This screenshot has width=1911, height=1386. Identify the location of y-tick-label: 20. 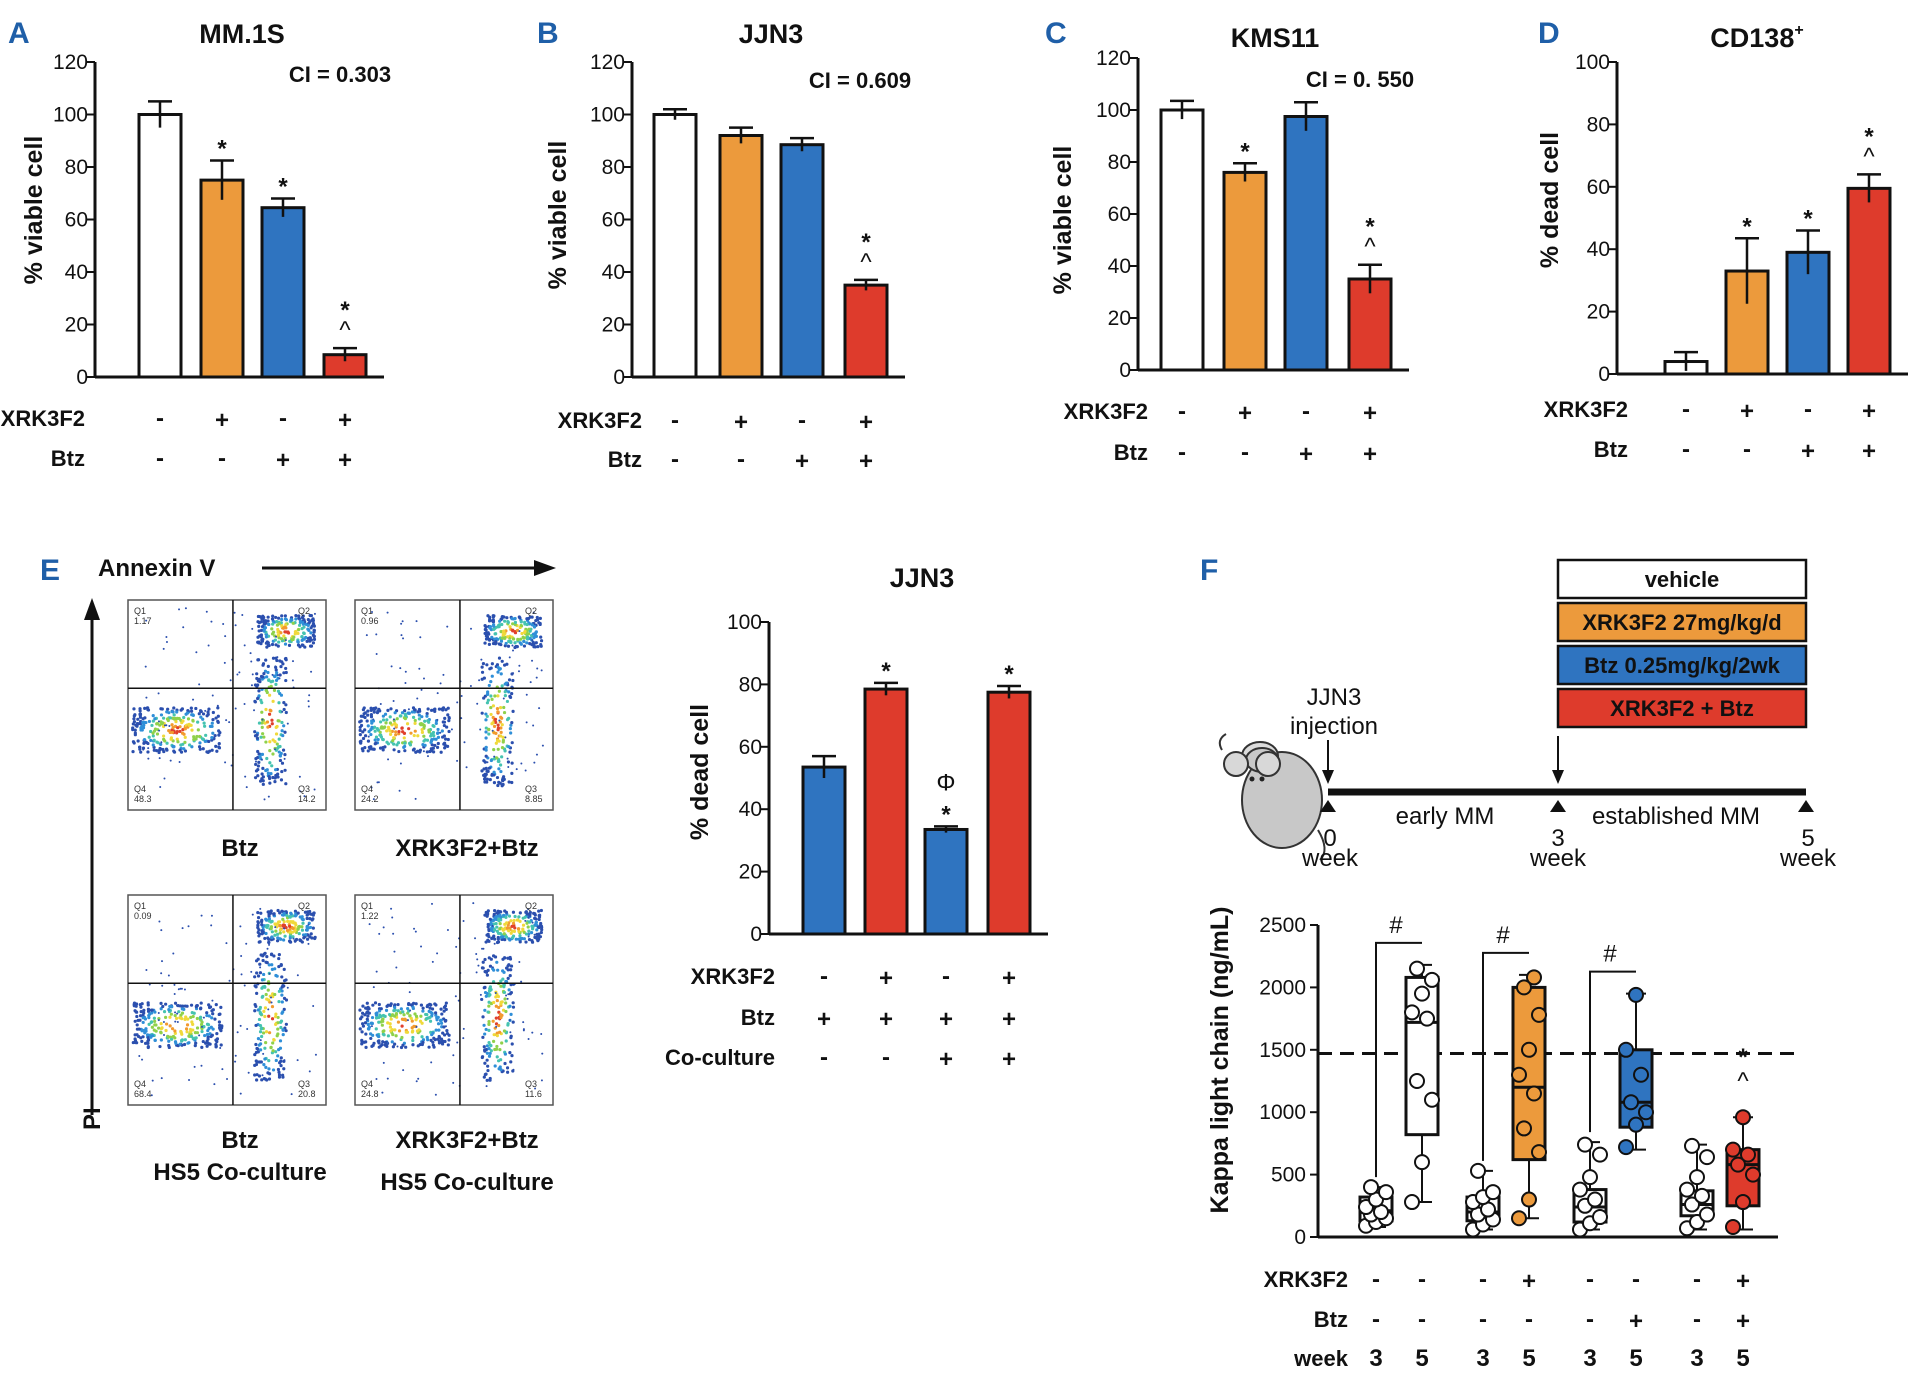
(1119, 318).